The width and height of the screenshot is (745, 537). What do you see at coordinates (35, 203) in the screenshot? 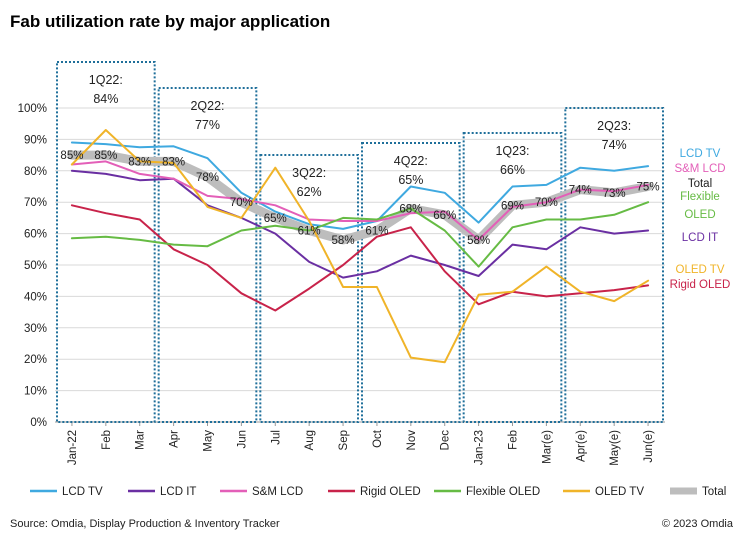
I see `y-tick-label: 70%` at bounding box center [35, 203].